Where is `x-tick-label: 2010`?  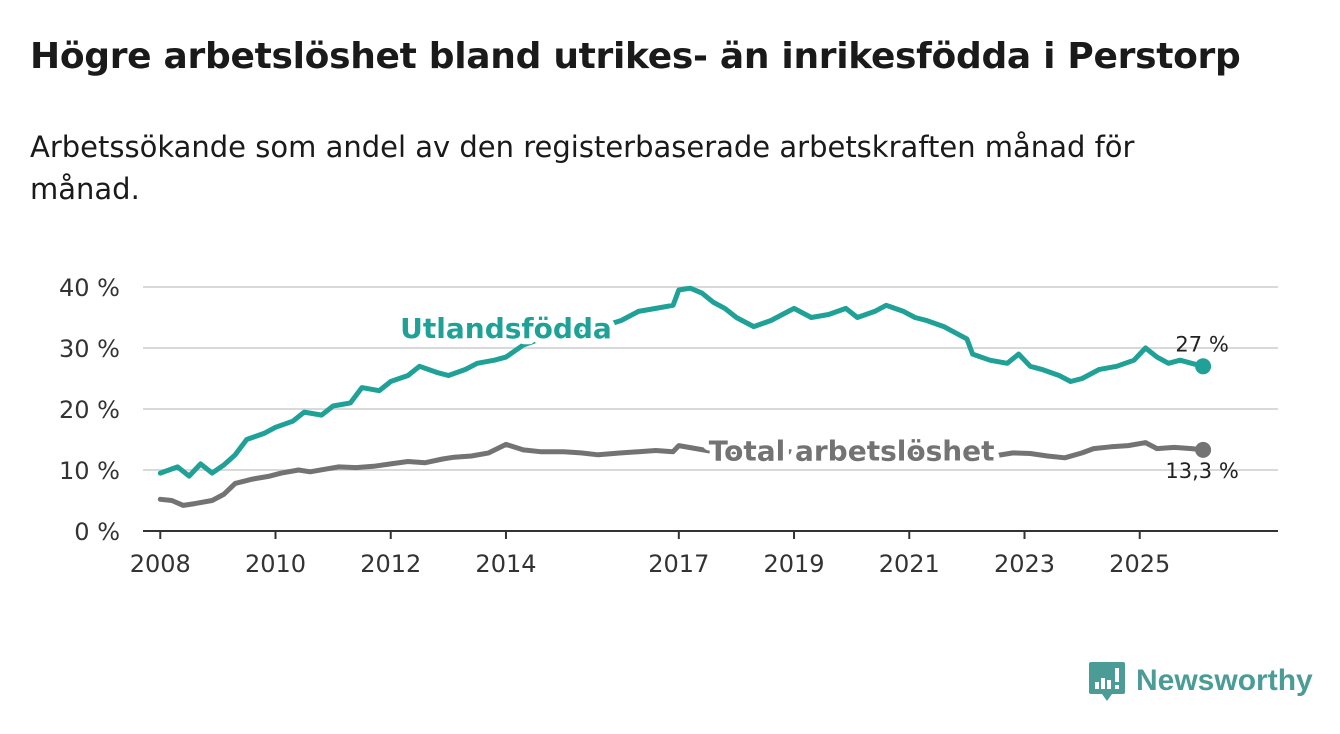 x-tick-label: 2010 is located at coordinates (275, 564).